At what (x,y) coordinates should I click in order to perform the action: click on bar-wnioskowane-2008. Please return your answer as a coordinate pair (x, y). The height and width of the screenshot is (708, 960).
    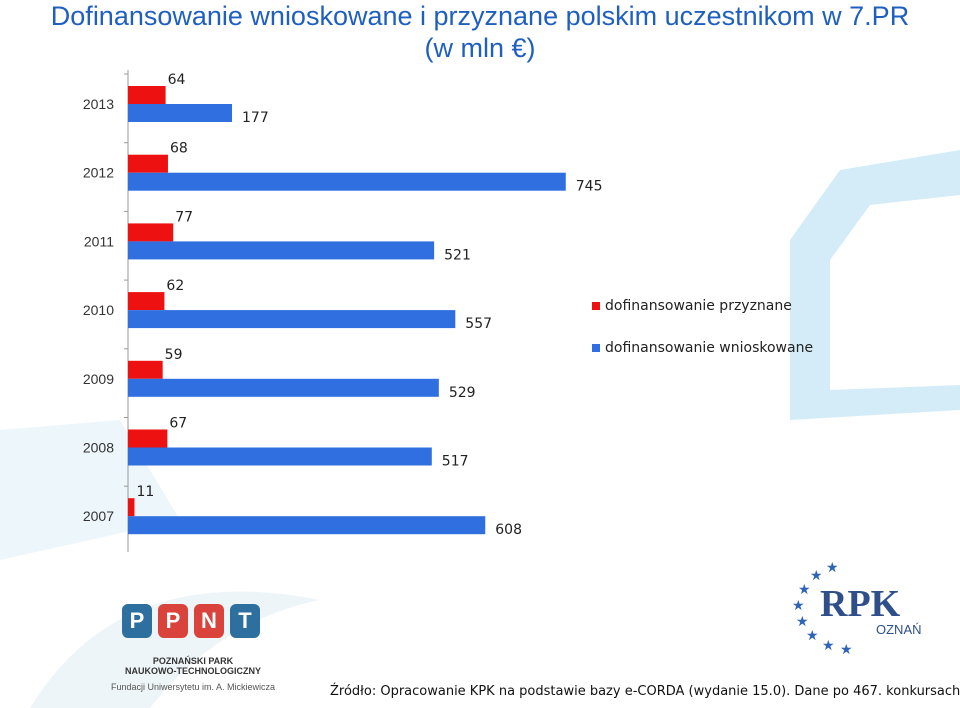
    Looking at the image, I should click on (280, 456).